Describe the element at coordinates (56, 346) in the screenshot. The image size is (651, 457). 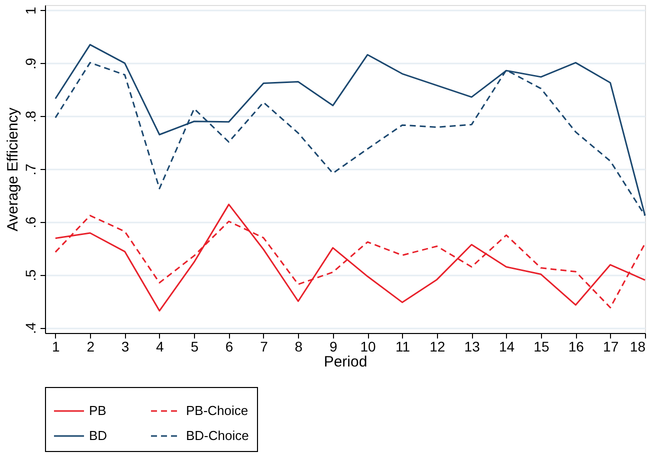
I see `x-tick-label: 1` at that location.